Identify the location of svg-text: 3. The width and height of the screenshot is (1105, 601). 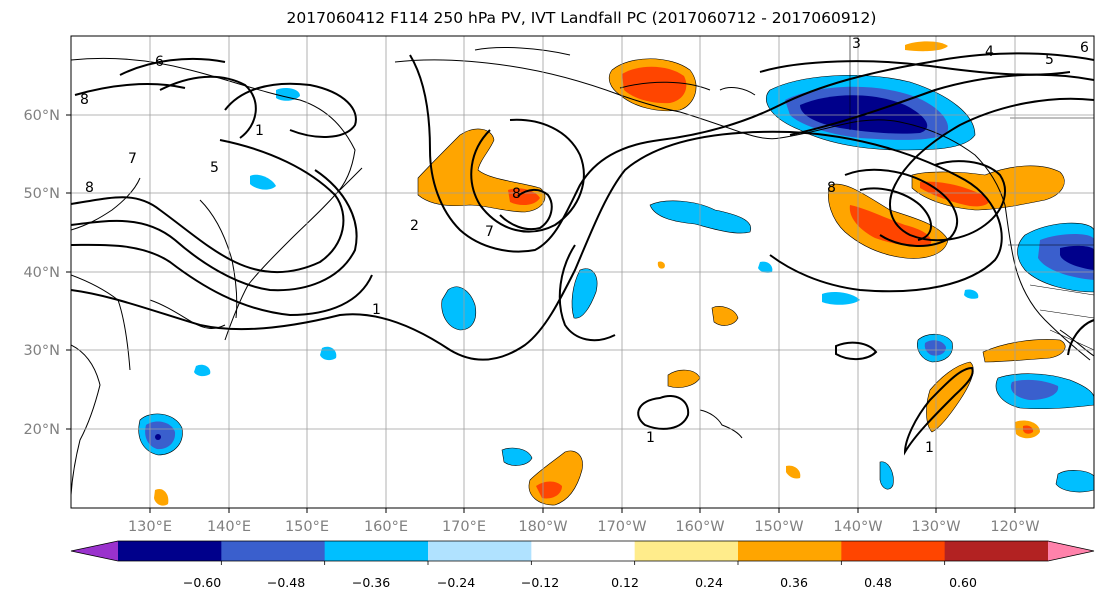
(856, 44).